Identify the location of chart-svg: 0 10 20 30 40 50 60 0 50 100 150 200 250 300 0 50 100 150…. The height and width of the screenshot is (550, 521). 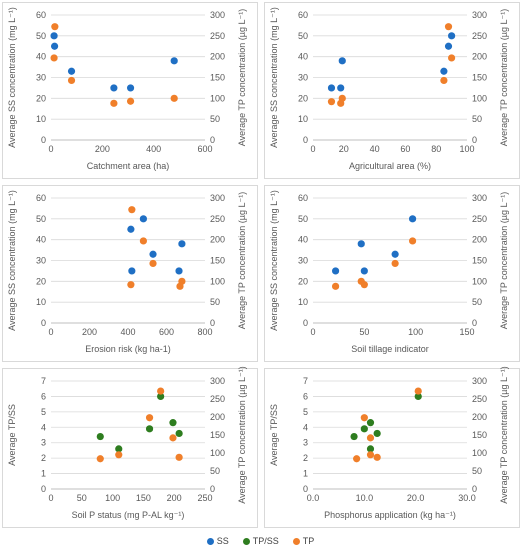
(389, 272).